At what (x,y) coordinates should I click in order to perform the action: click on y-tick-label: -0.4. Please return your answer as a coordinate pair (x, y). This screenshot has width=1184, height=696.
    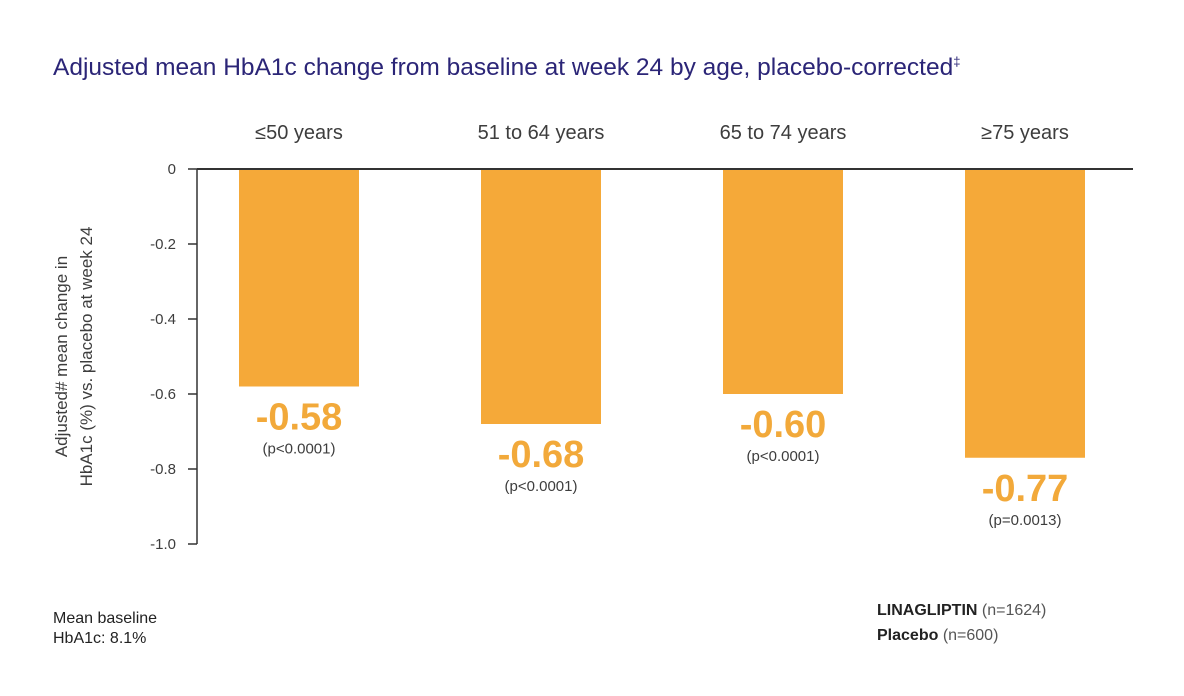
    Looking at the image, I should click on (163, 319).